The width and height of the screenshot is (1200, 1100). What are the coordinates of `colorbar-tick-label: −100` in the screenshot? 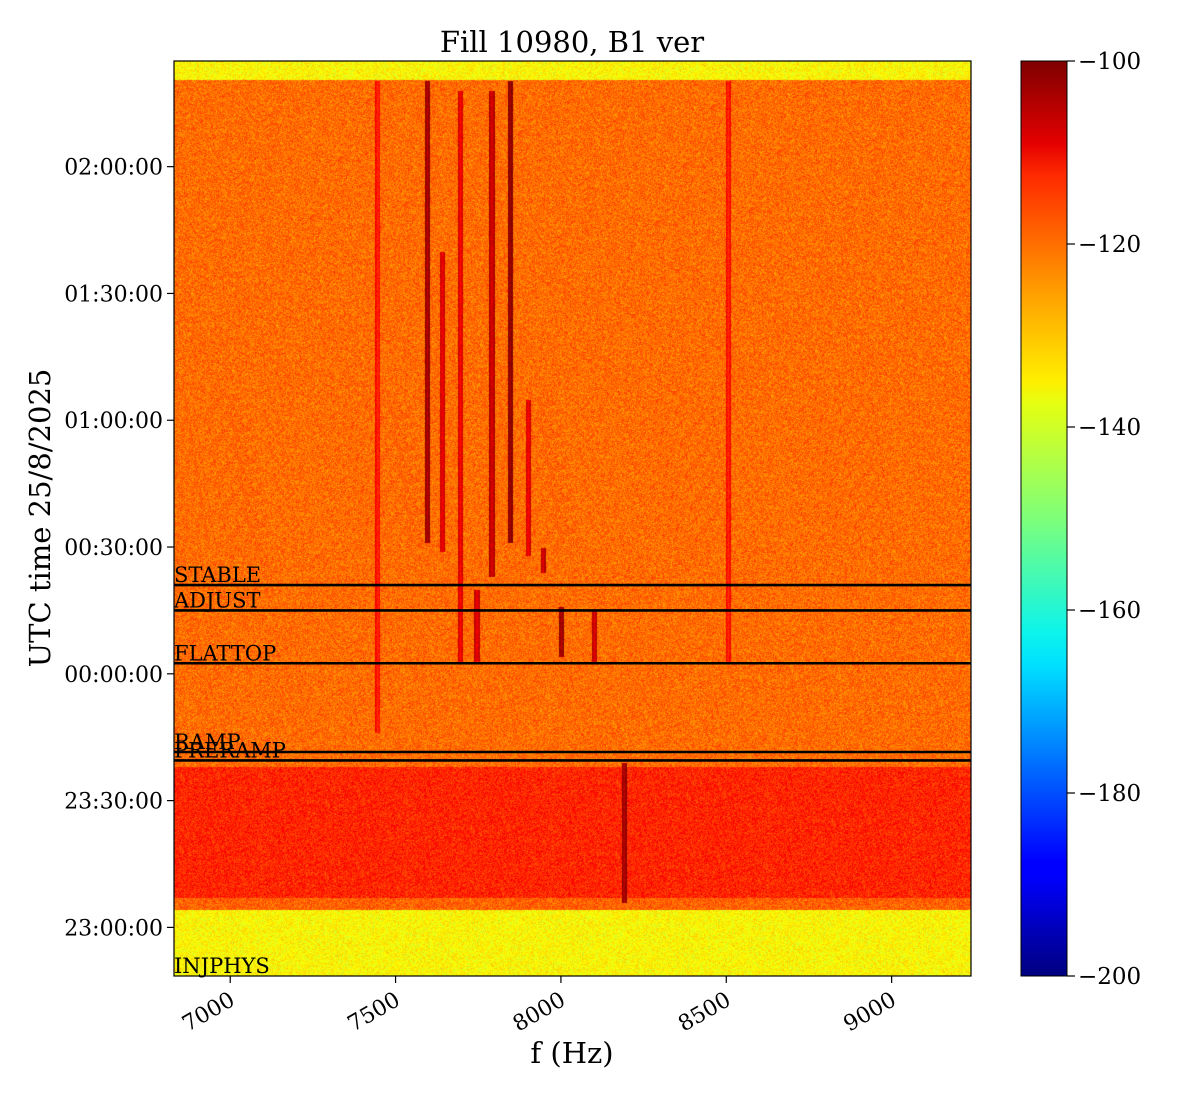 It's located at (1109, 62).